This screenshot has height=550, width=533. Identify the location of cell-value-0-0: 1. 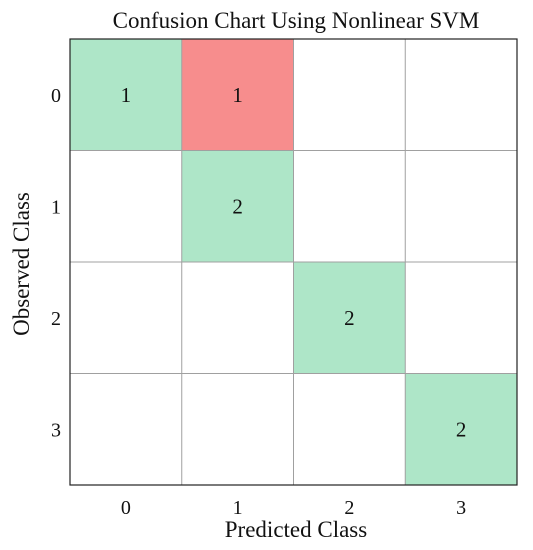
(126, 95).